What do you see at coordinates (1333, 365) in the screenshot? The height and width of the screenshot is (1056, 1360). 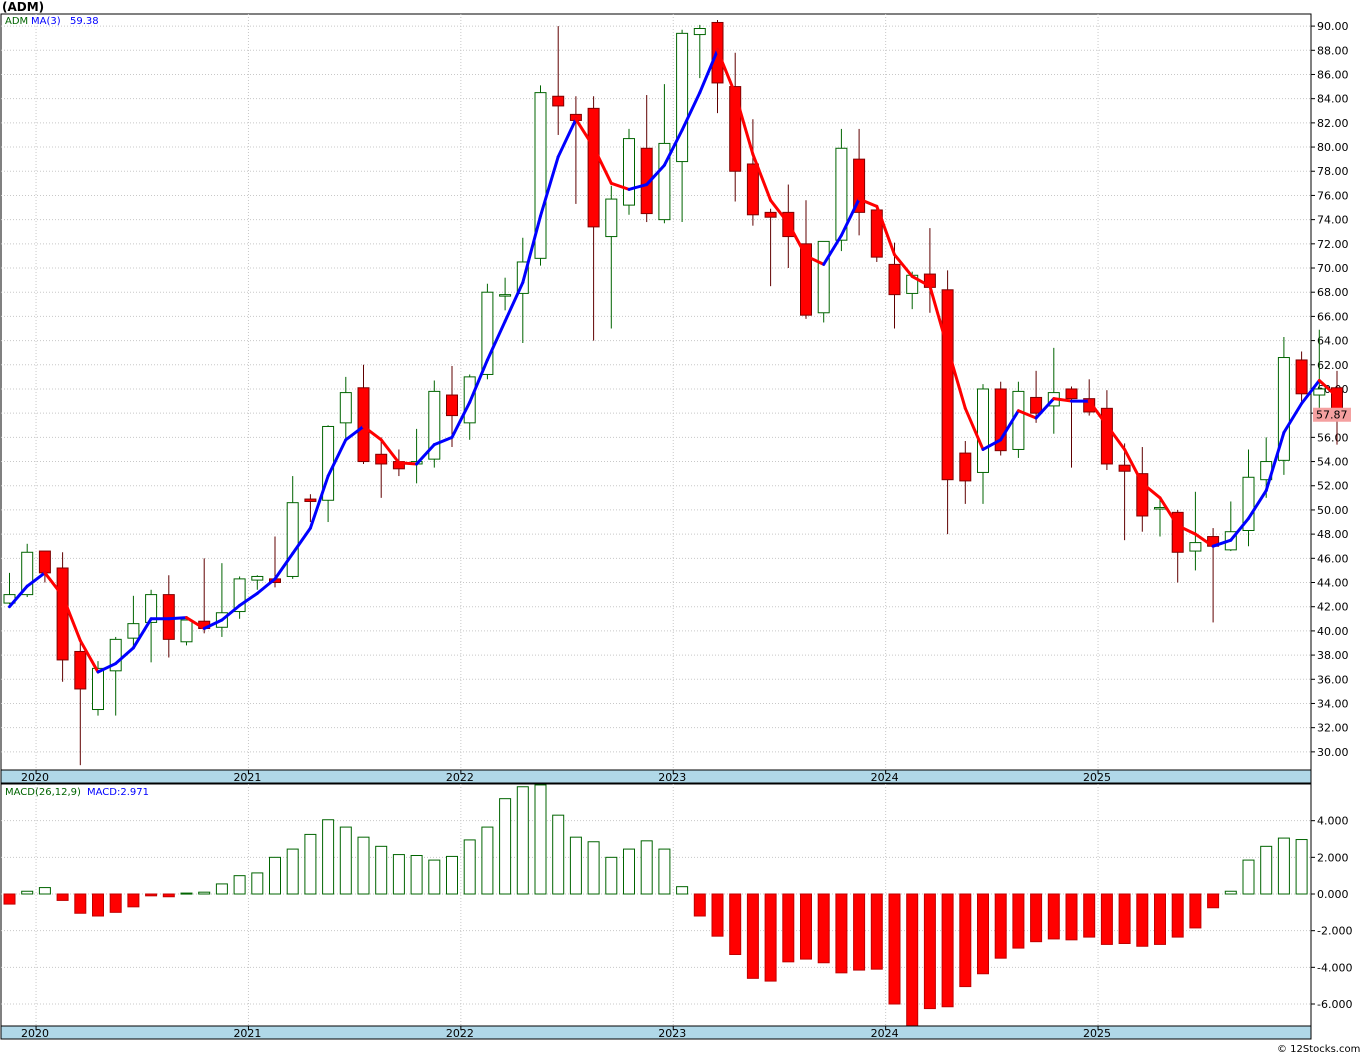 I see `price-y-tick-label: 62.00` at bounding box center [1333, 365].